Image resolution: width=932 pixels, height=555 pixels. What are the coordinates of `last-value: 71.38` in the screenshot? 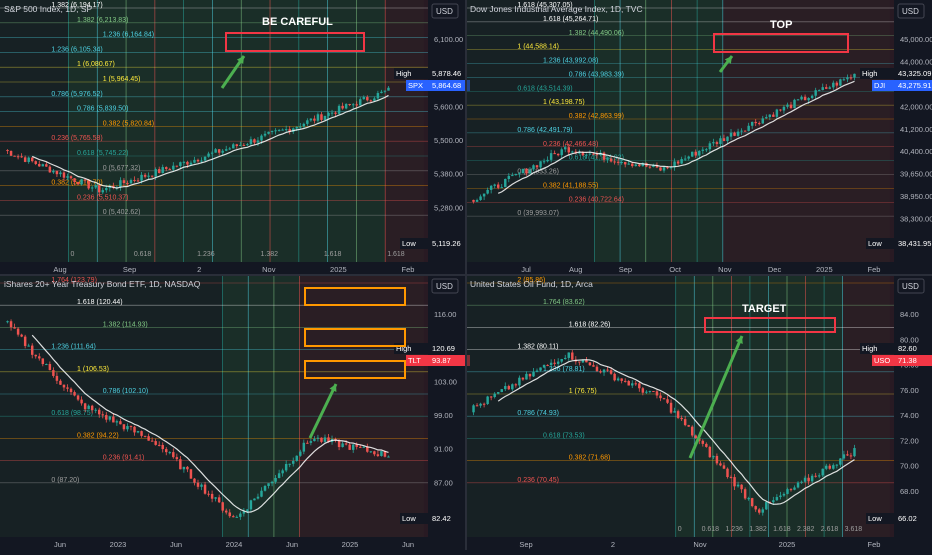 It's located at (907, 360).